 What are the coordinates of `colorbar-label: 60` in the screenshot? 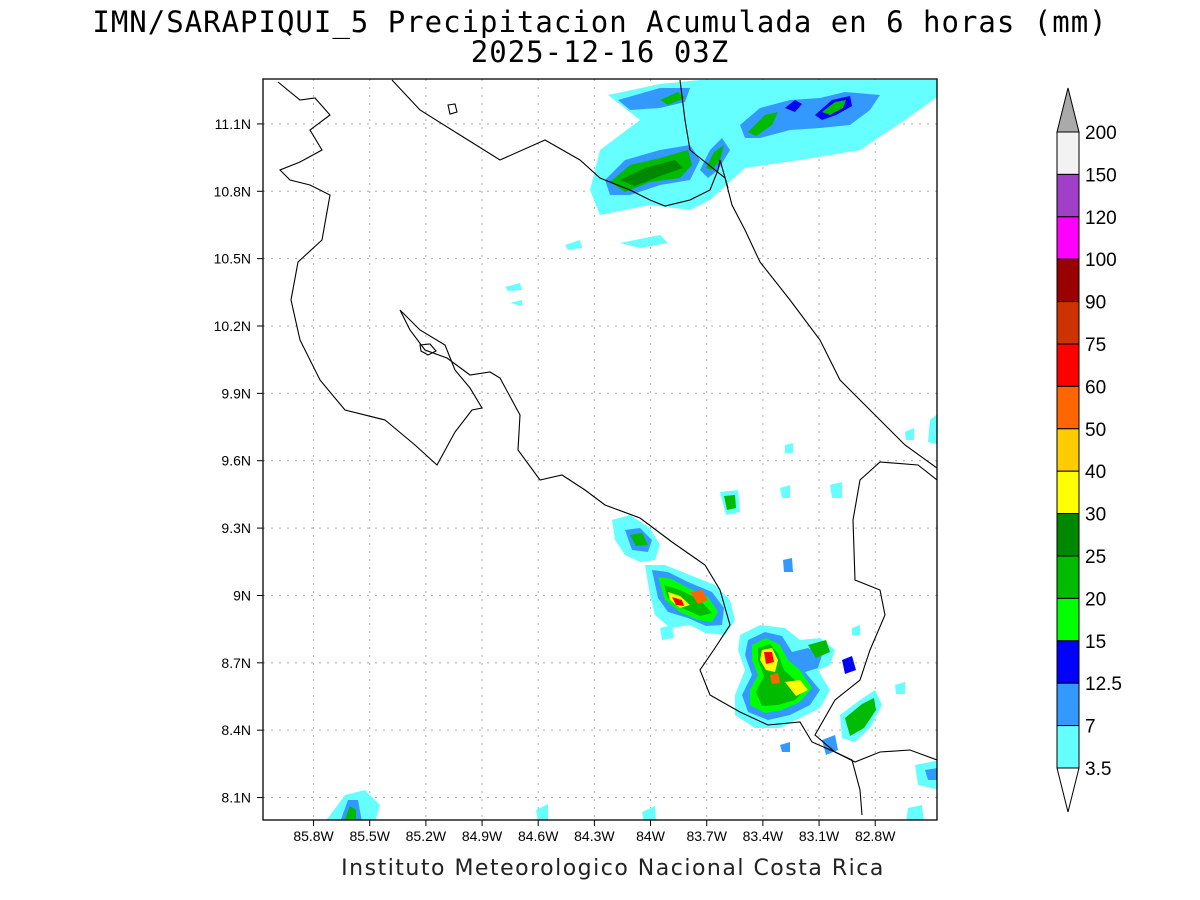 It's located at (1095, 387).